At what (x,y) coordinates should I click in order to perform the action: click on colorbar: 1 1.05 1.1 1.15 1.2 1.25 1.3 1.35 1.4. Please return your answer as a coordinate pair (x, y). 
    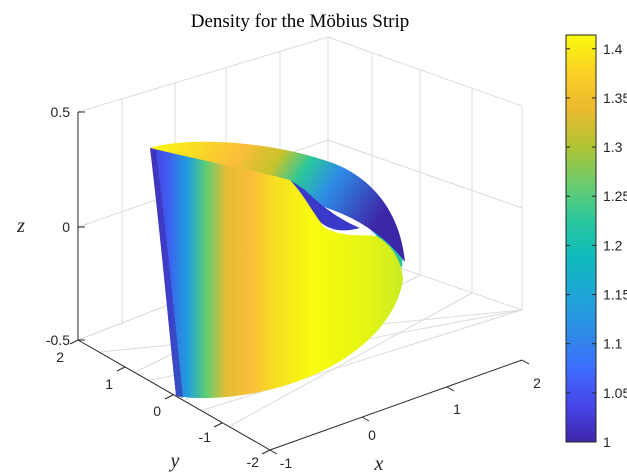
    Looking at the image, I should click on (596, 242).